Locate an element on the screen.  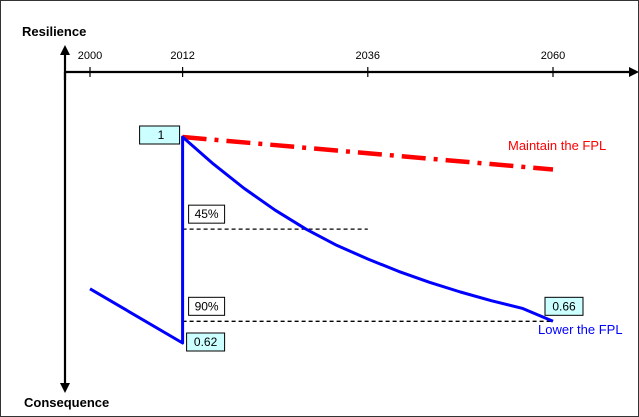
x-ticks: 2000 2012 2036 2060 is located at coordinates (321, 63).